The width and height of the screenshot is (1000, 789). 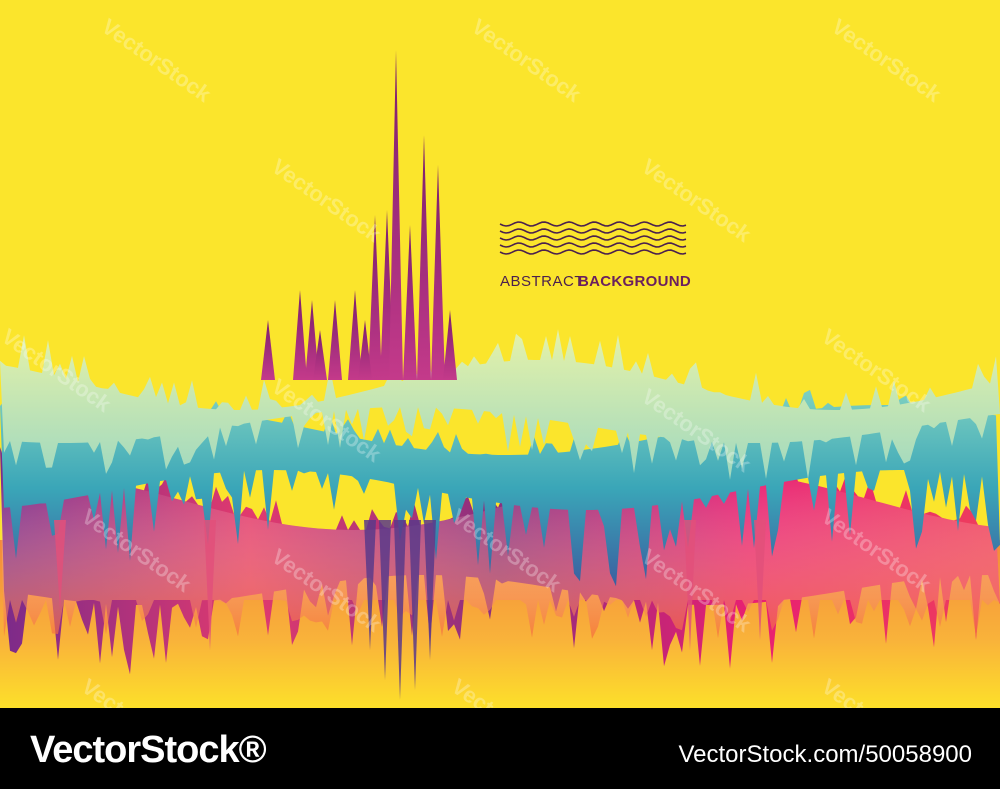 I want to click on footer-bar, so click(x=500, y=748).